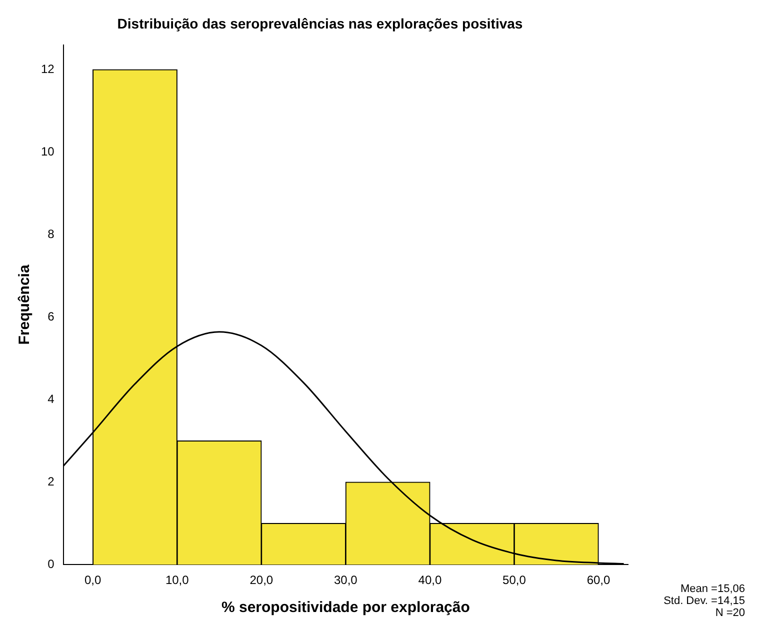  I want to click on y-axis-title: Frequência, so click(25, 304).